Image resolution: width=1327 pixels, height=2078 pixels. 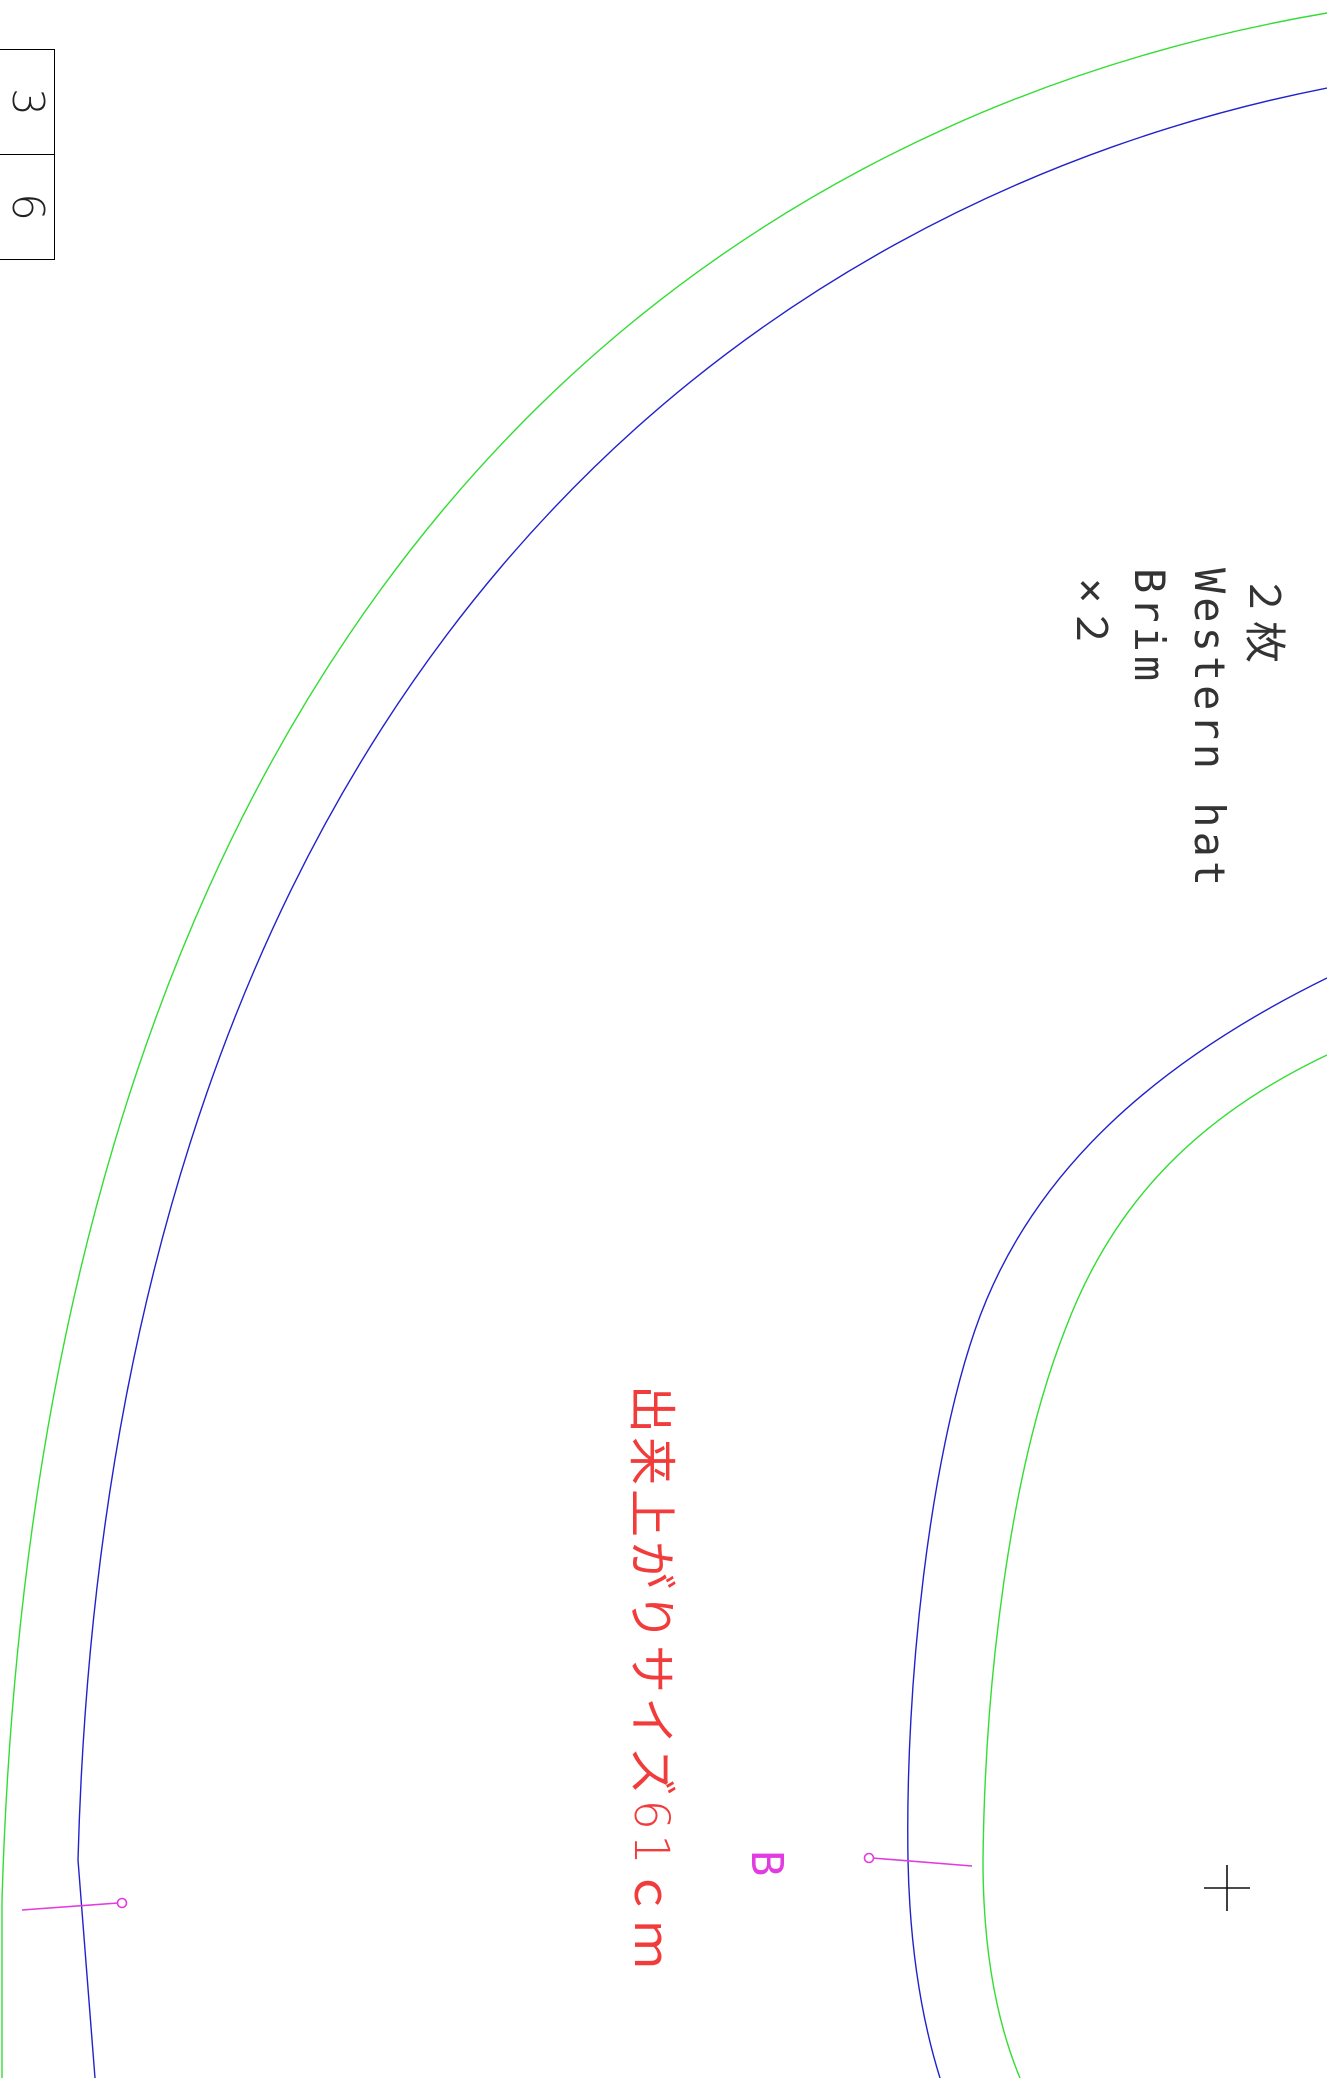 What do you see at coordinates (1264, 621) in the screenshot?
I see `piece-count-label: ２枚` at bounding box center [1264, 621].